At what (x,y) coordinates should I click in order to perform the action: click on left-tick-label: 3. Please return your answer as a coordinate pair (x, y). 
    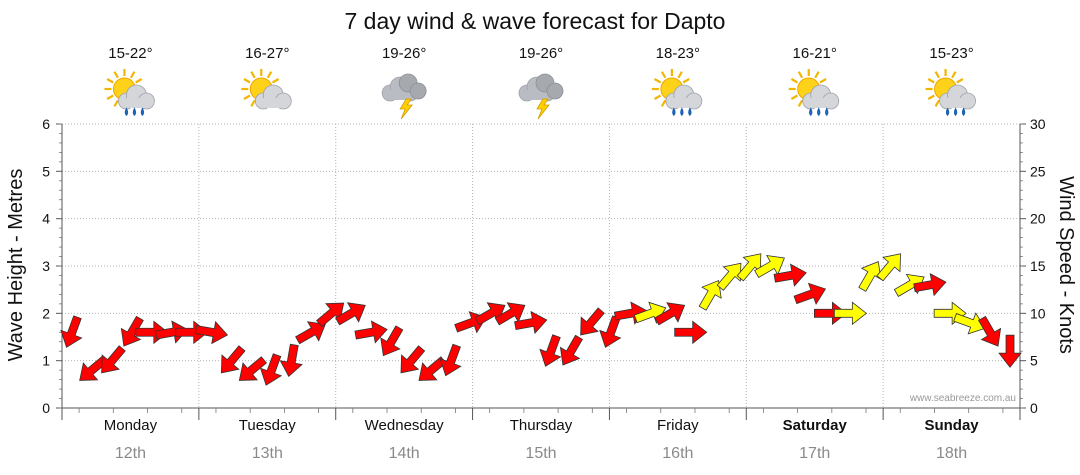
    Looking at the image, I should click on (46, 266).